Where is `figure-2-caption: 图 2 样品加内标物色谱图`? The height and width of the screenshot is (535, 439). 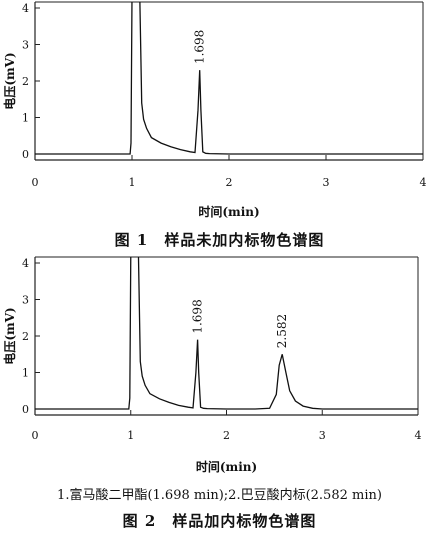 figure-2-caption: 图 2 样品加内标物色谱图 is located at coordinates (219, 521).